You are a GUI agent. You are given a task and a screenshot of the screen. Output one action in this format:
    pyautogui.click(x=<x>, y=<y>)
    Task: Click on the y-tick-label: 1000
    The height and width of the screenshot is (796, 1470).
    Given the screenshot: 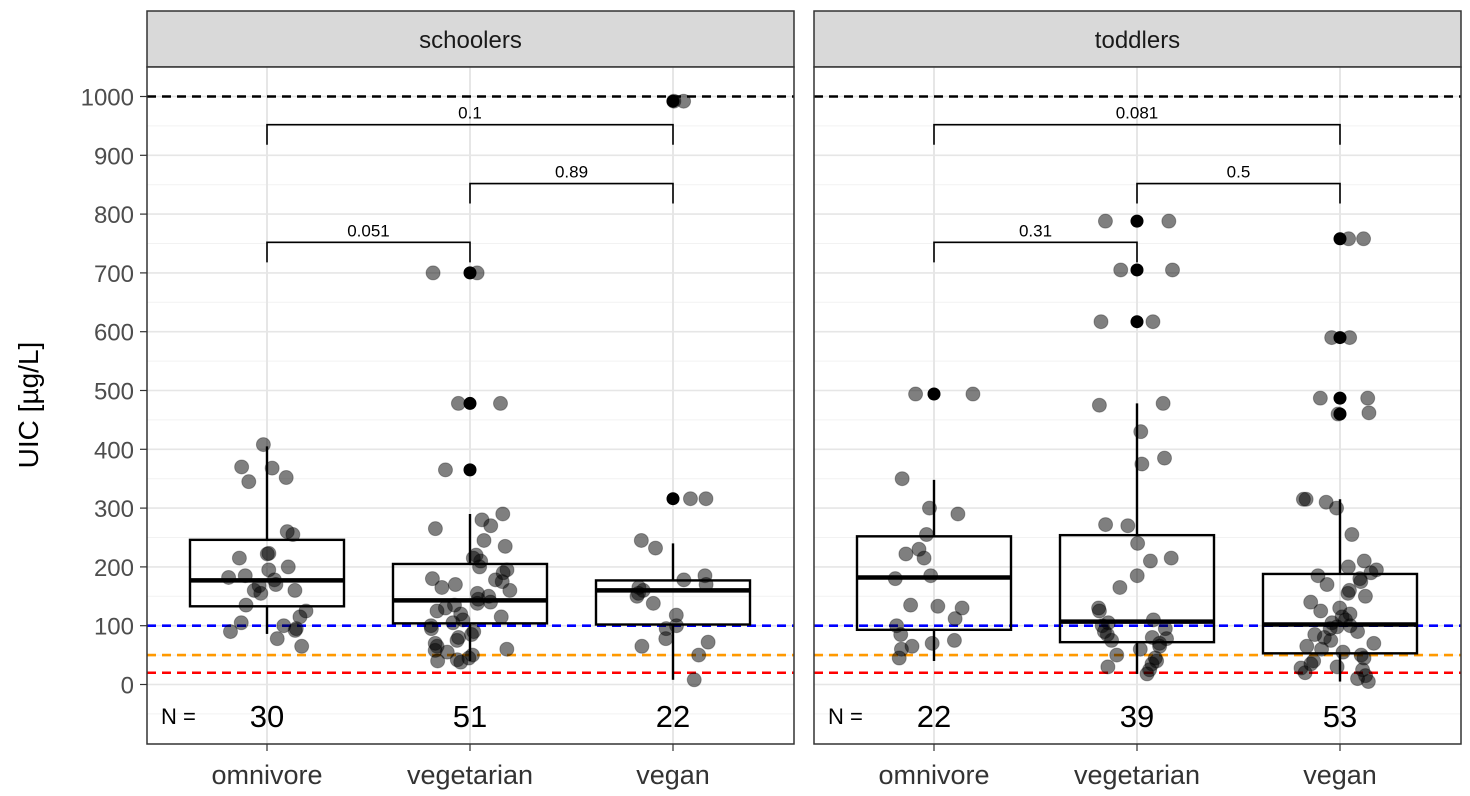 What is the action you would take?
    pyautogui.click(x=107, y=98)
    